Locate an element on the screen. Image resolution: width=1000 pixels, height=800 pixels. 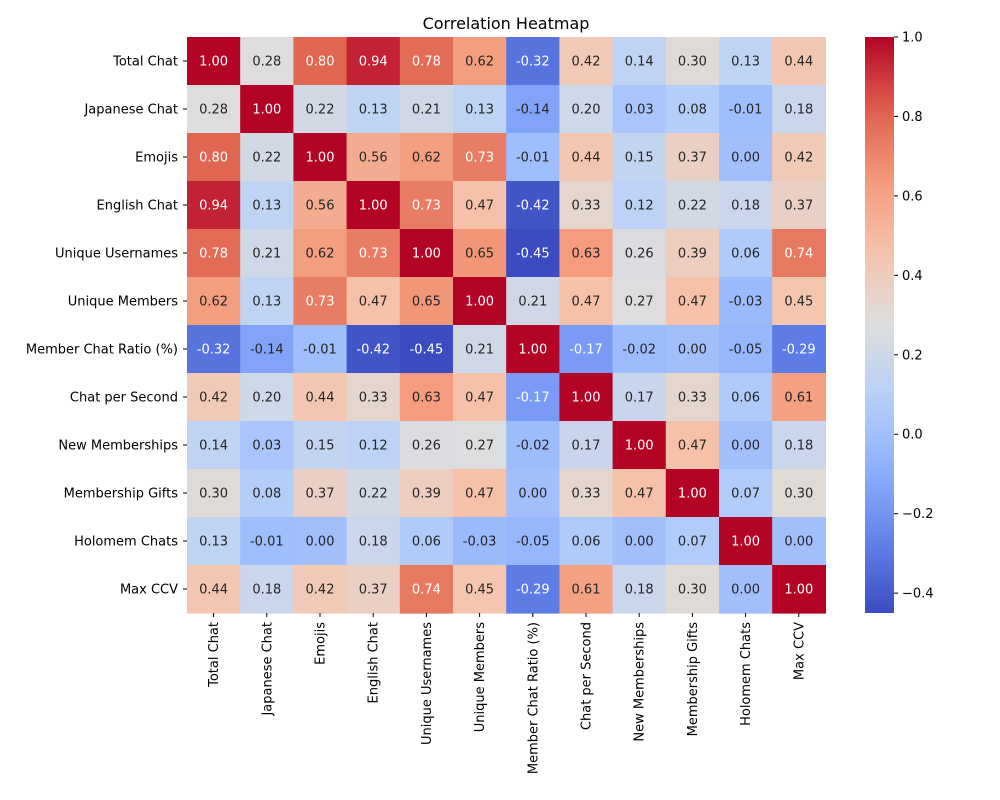
heatmap-value-label: -0.14 is located at coordinates (533, 110).